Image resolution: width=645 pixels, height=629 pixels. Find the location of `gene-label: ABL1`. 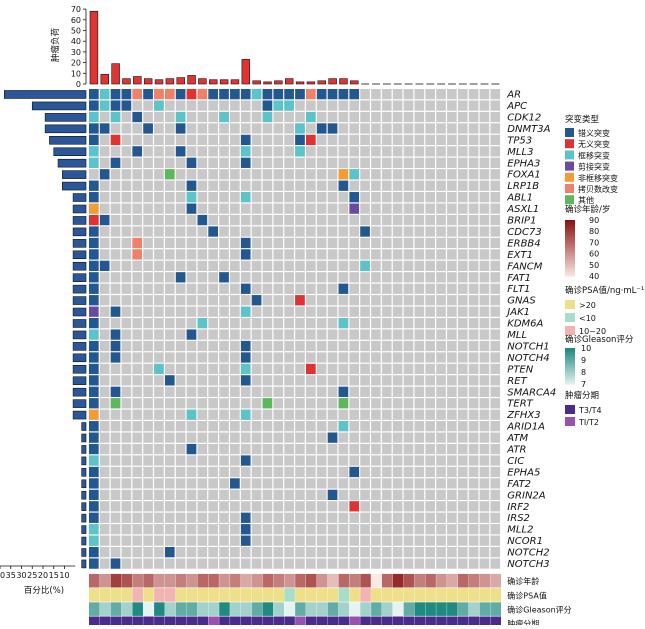

gene-label: ABL1 is located at coordinates (519, 198).